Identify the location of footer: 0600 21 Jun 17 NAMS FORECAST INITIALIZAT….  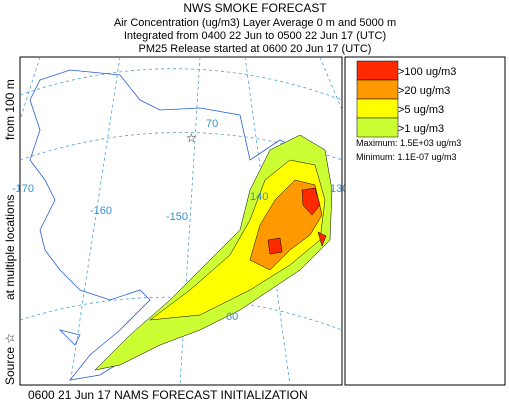
(168, 394).